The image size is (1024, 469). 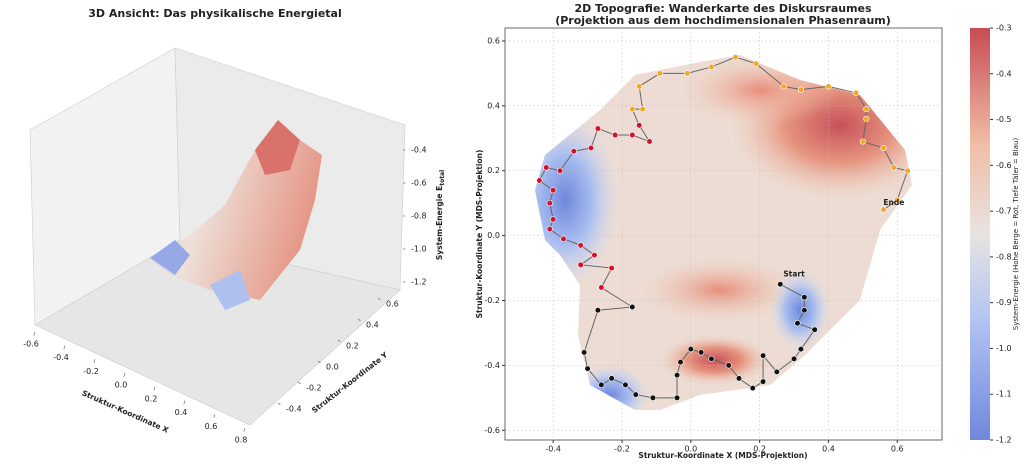 I want to click on colorbar, so click(x=980, y=234).